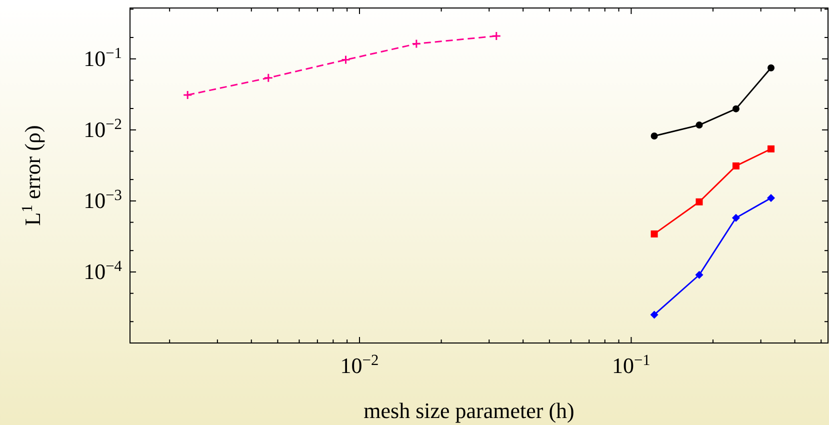 The width and height of the screenshot is (829, 425). Describe the element at coordinates (103, 270) in the screenshot. I see `y-tick-label: 10$^{−4}$` at that location.